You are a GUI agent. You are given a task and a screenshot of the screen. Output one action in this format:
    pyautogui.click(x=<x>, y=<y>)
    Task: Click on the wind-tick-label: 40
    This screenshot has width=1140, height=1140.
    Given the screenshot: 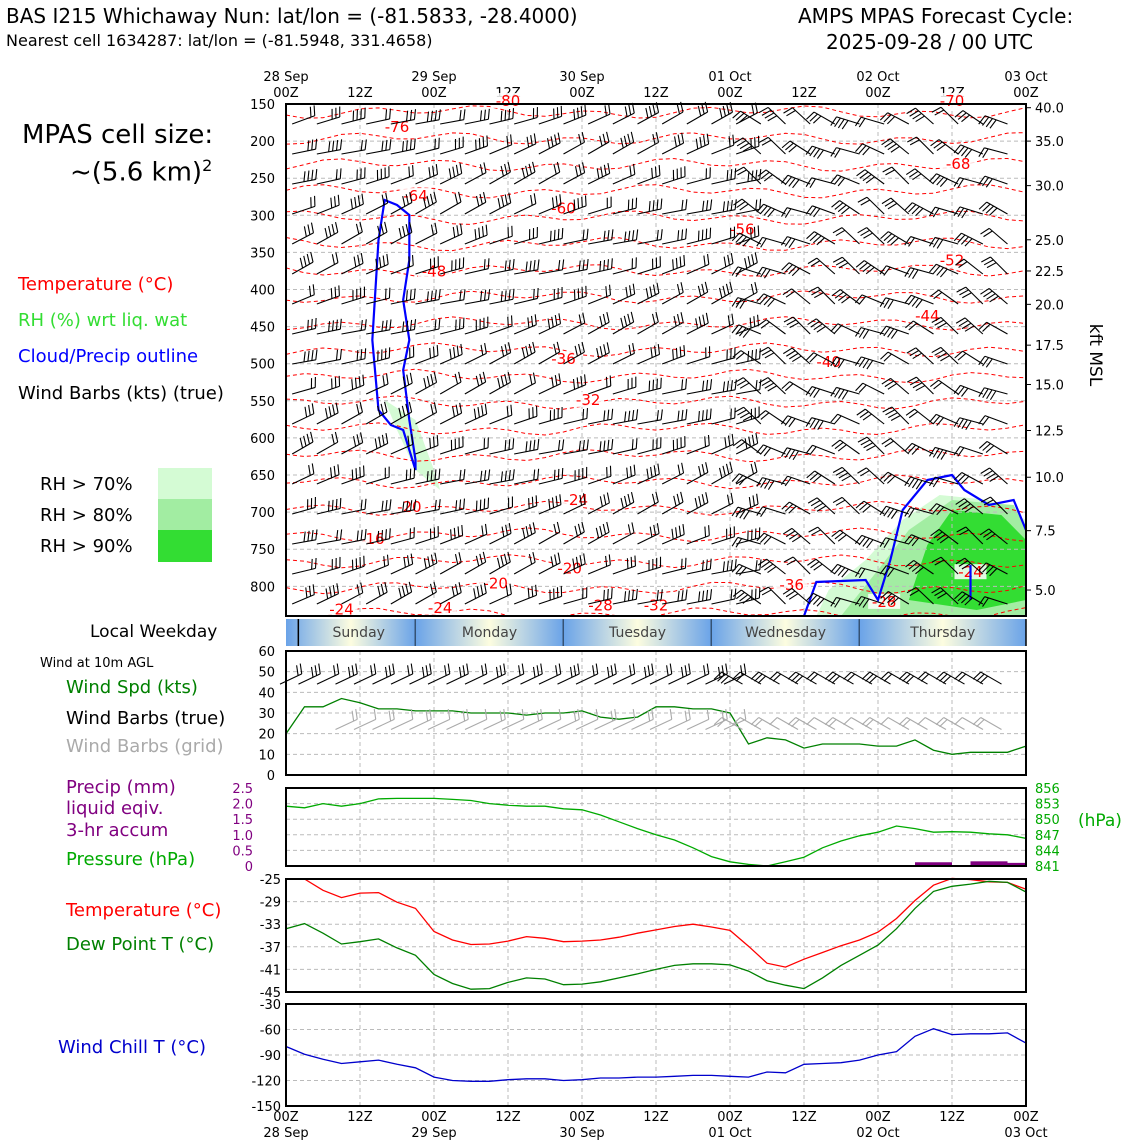 What is the action you would take?
    pyautogui.click(x=266, y=693)
    